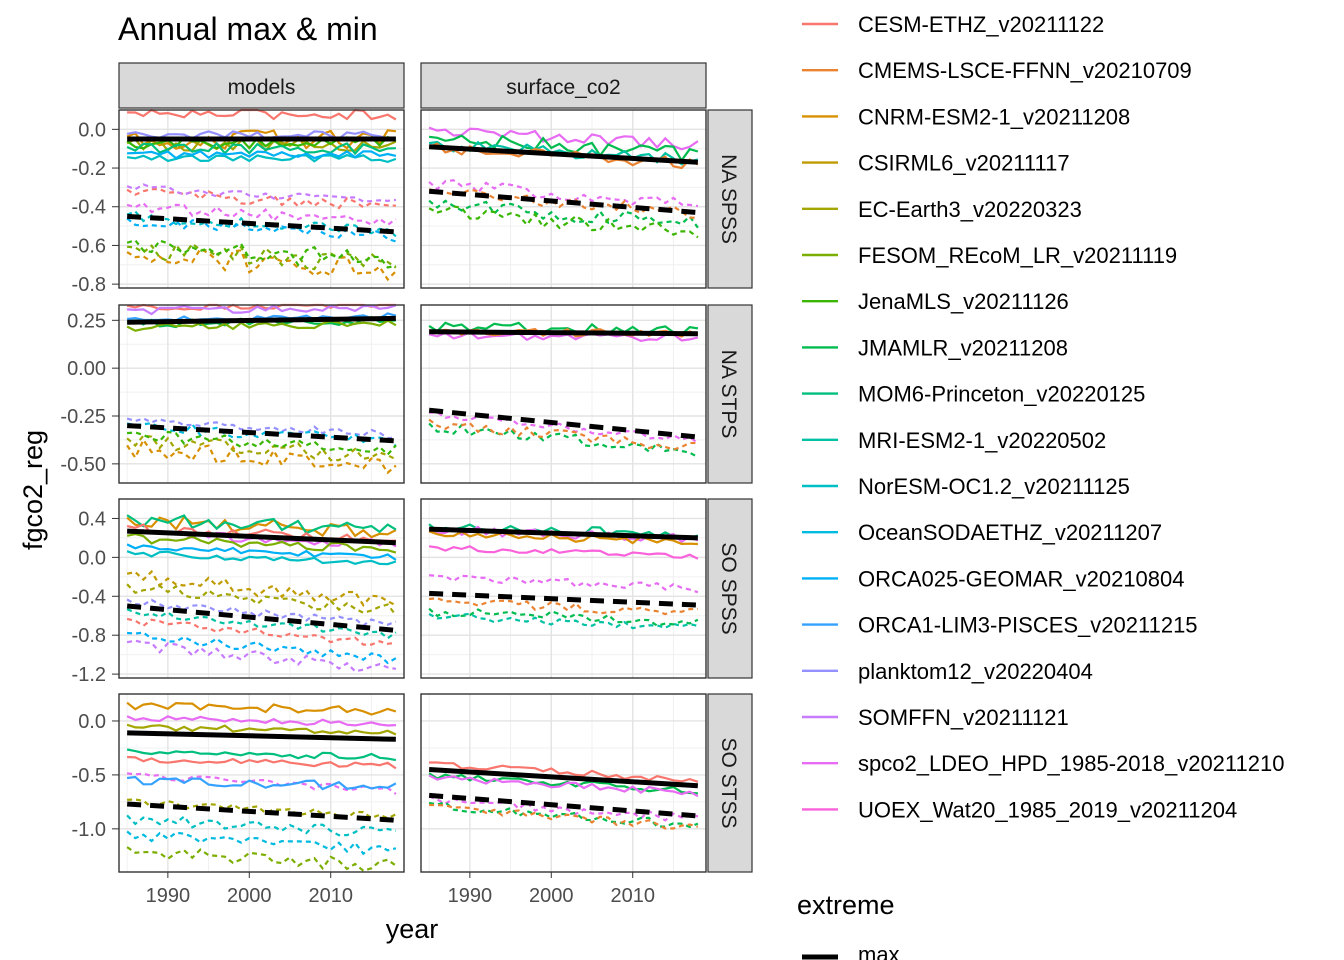 The width and height of the screenshot is (1344, 960). Describe the element at coordinates (1021, 578) in the screenshot. I see `legend-label: ORCA025-GEOMAR_v20210804` at that location.